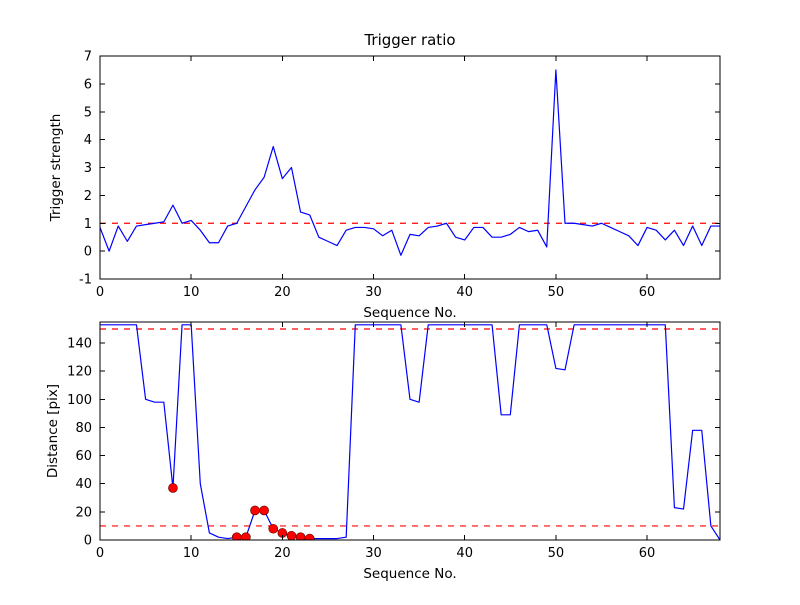 The width and height of the screenshot is (800, 605). What do you see at coordinates (88, 112) in the screenshot?
I see `y-tick-label: 5` at bounding box center [88, 112].